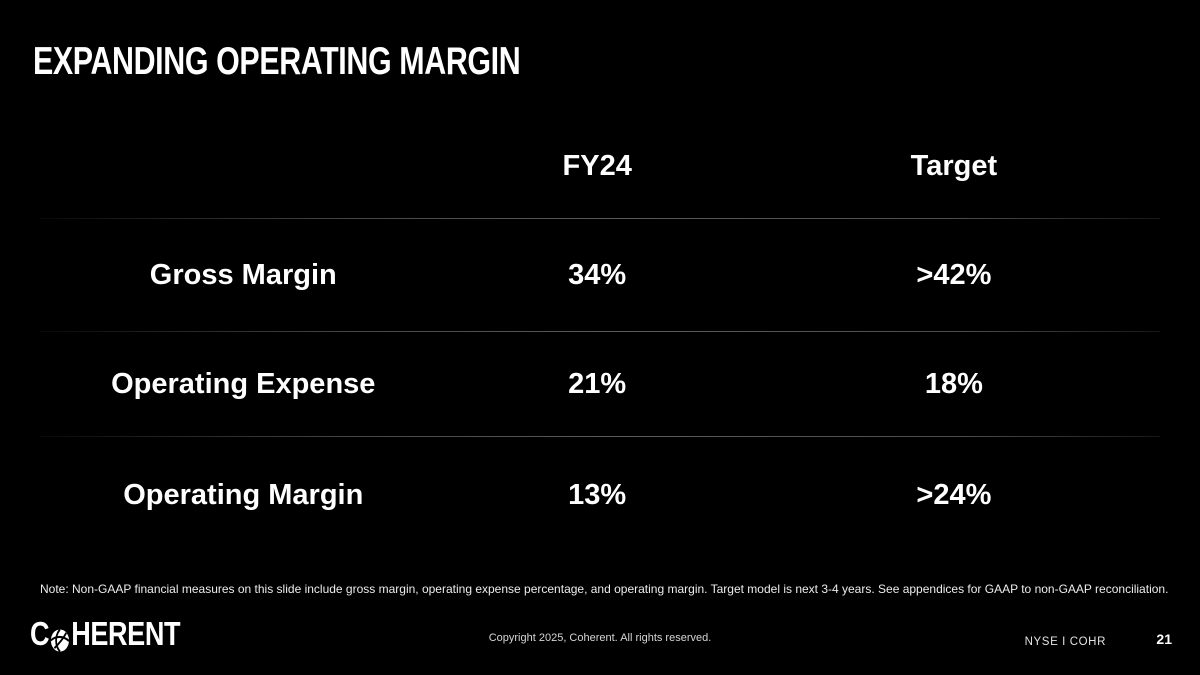  Describe the element at coordinates (40, 633) in the screenshot. I see `logo-letter-c: C` at that location.